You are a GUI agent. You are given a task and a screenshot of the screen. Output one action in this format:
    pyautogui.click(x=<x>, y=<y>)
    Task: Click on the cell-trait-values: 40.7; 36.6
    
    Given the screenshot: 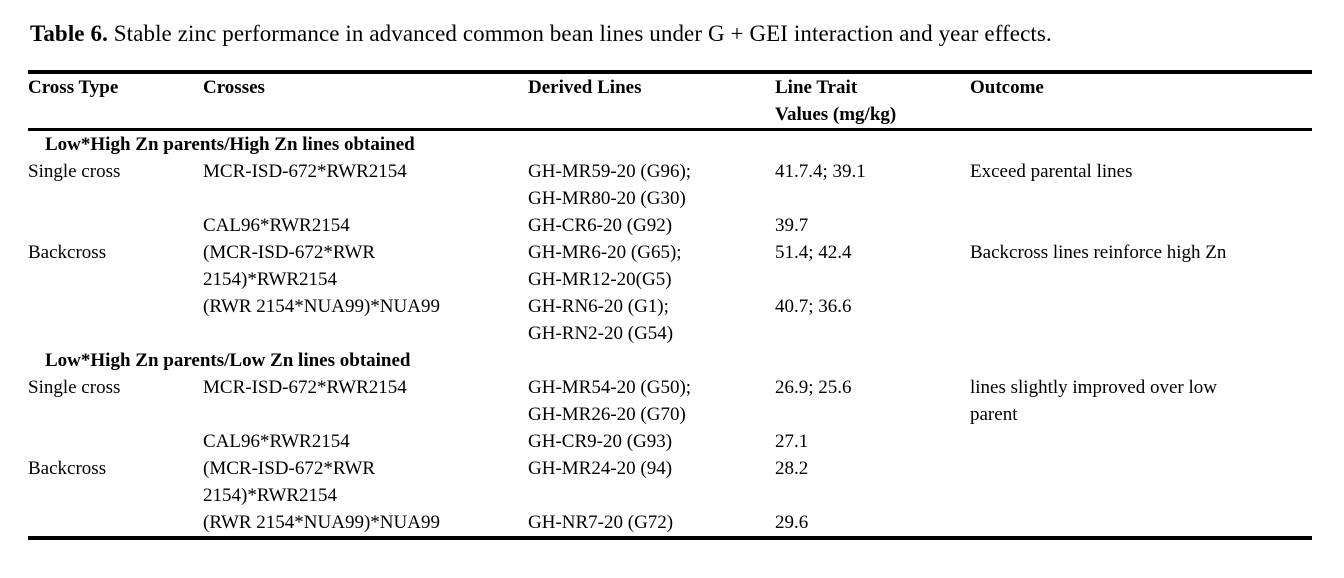 What is the action you would take?
    pyautogui.click(x=813, y=306)
    